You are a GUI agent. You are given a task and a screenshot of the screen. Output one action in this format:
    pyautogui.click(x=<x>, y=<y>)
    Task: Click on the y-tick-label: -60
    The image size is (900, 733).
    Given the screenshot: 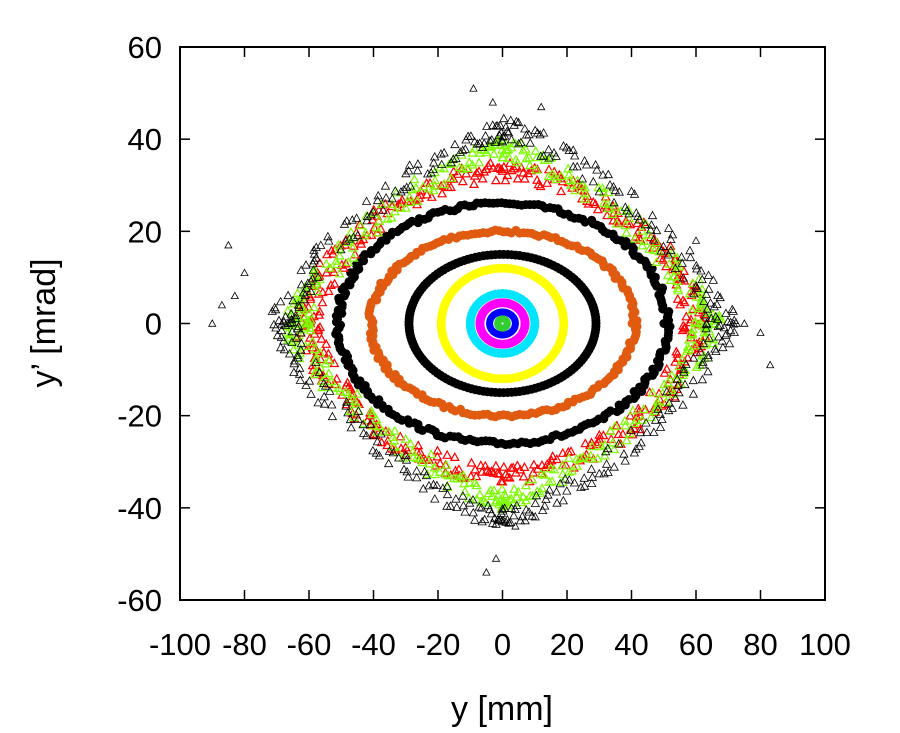 What is the action you would take?
    pyautogui.click(x=139, y=600)
    